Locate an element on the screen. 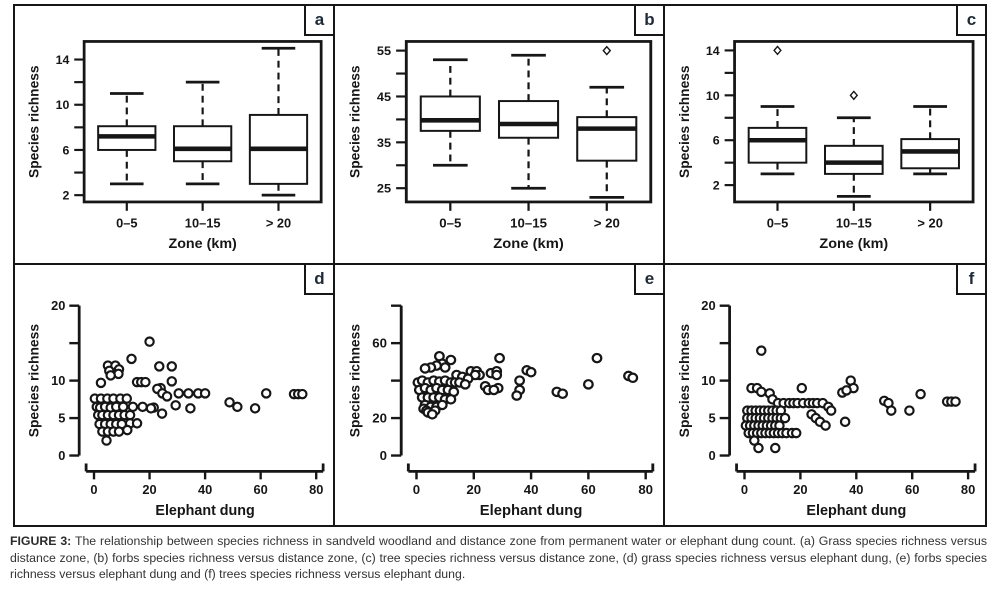 The image size is (995, 590). panel-label-e: e is located at coordinates (648, 280).